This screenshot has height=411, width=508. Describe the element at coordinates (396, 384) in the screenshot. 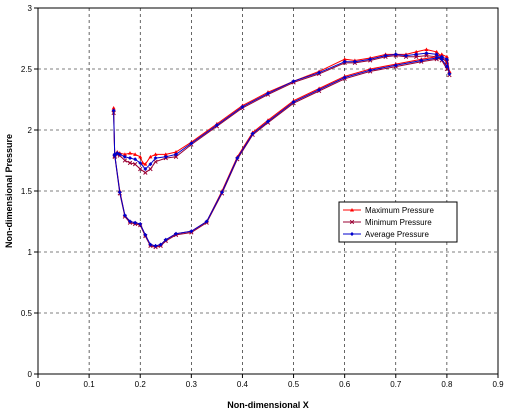

I see `x-tick-label: 0.7` at that location.